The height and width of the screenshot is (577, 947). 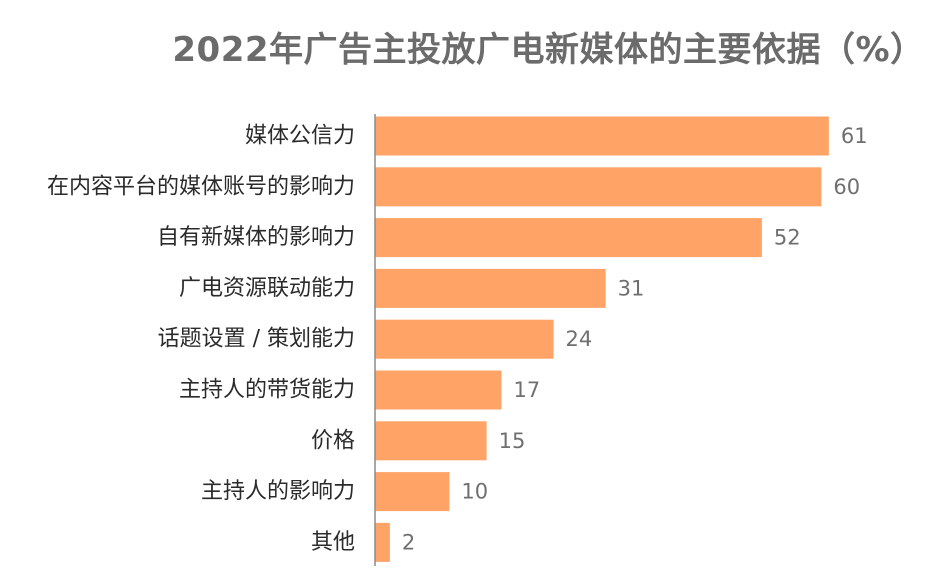 I want to click on value-label-4: 24, so click(x=579, y=339).